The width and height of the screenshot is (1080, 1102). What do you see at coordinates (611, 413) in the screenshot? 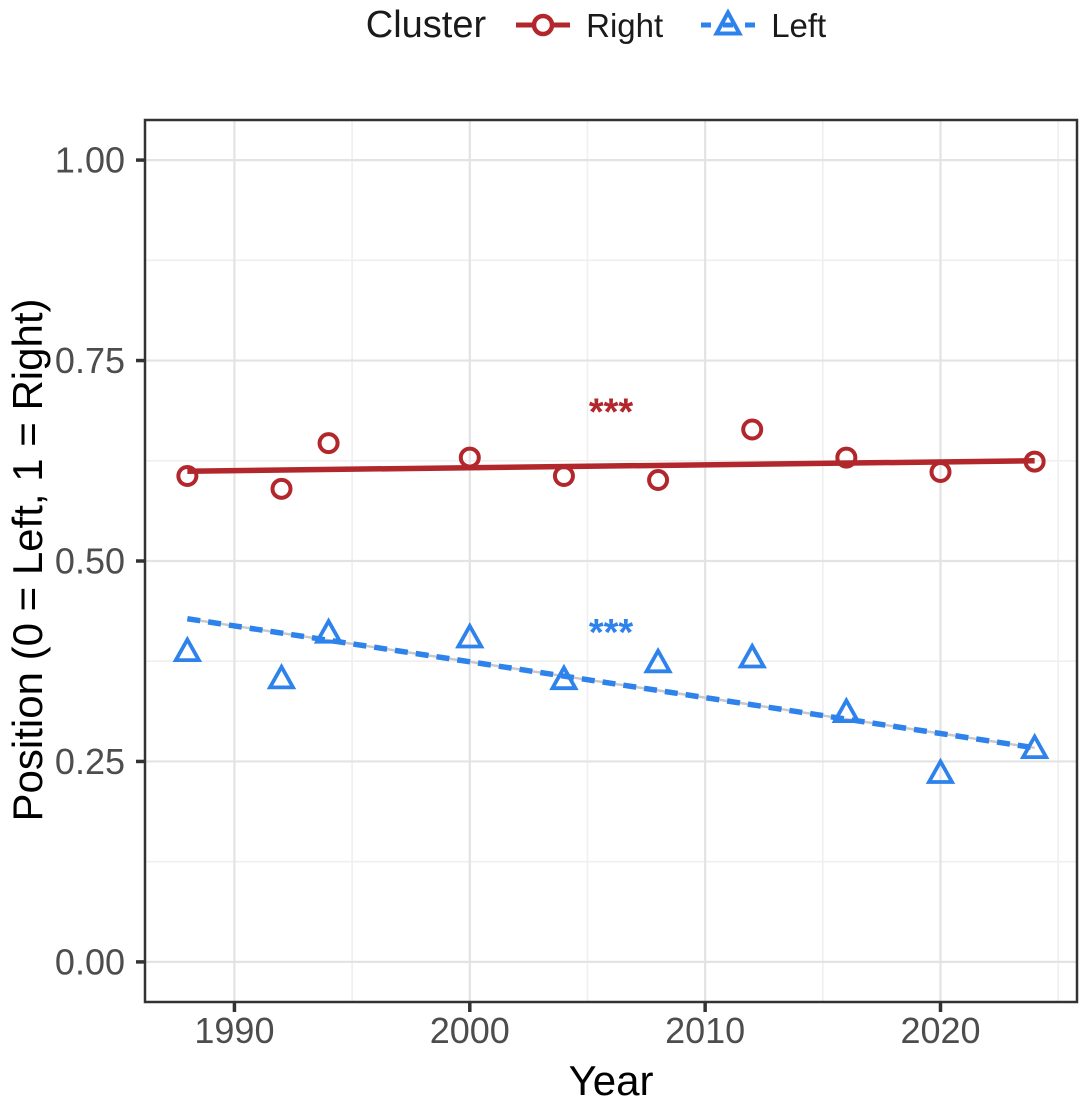
I see `significance-annotation-right: ***` at bounding box center [611, 413].